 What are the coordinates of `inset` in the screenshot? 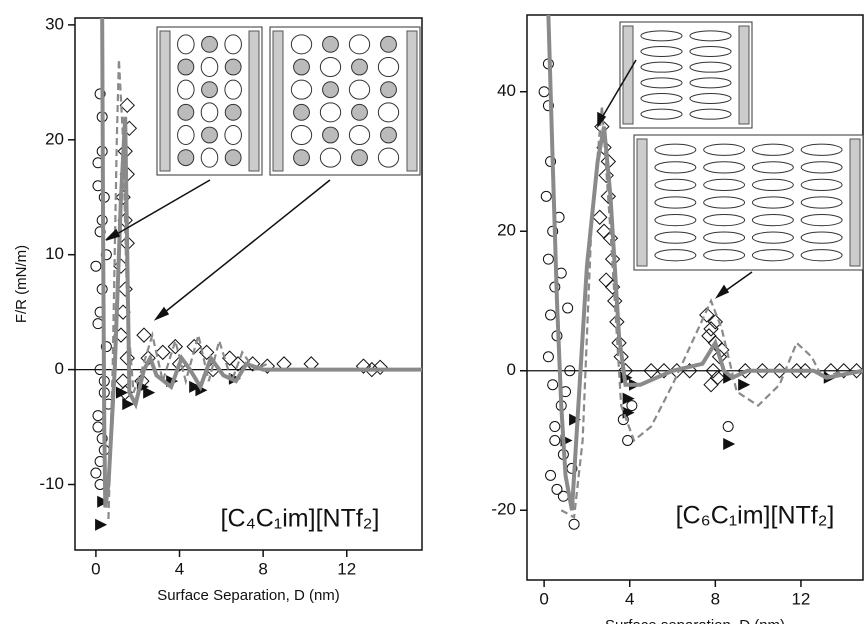 It's located at (686, 75).